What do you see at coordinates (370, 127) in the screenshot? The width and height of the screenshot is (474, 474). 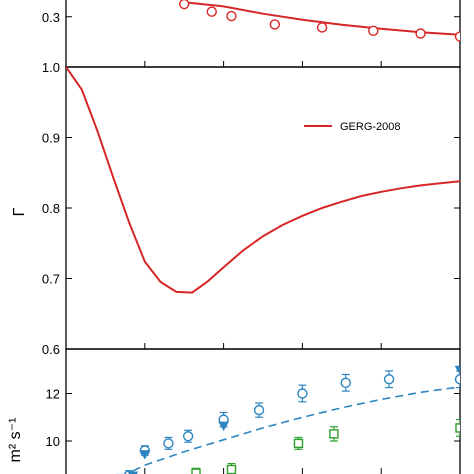 I see `legend-label-gerg: GERG-2008` at bounding box center [370, 127].